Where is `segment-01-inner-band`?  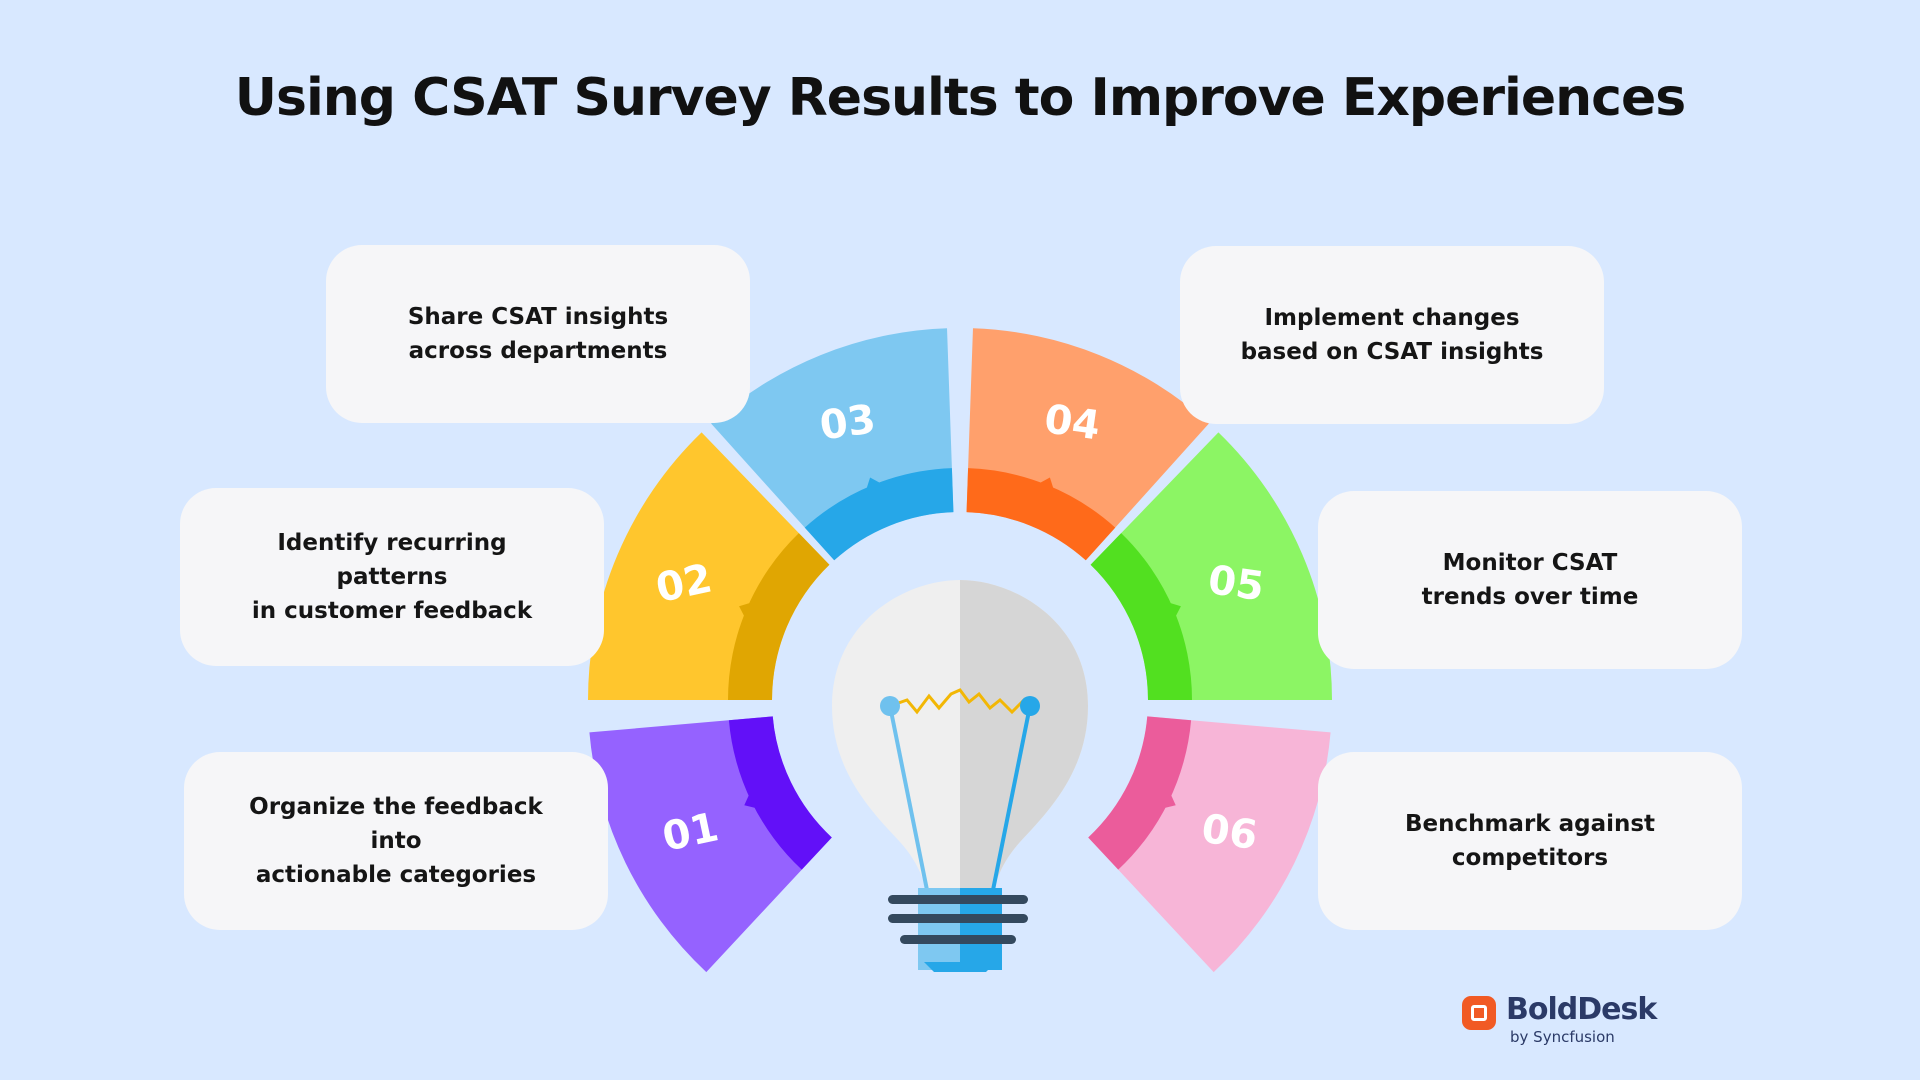 segment-01-inner-band is located at coordinates (780, 793).